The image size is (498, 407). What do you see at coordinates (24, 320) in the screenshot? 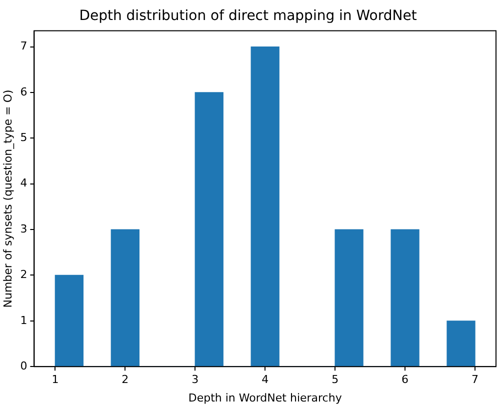
I see `y-tick-label: 1` at bounding box center [24, 320].